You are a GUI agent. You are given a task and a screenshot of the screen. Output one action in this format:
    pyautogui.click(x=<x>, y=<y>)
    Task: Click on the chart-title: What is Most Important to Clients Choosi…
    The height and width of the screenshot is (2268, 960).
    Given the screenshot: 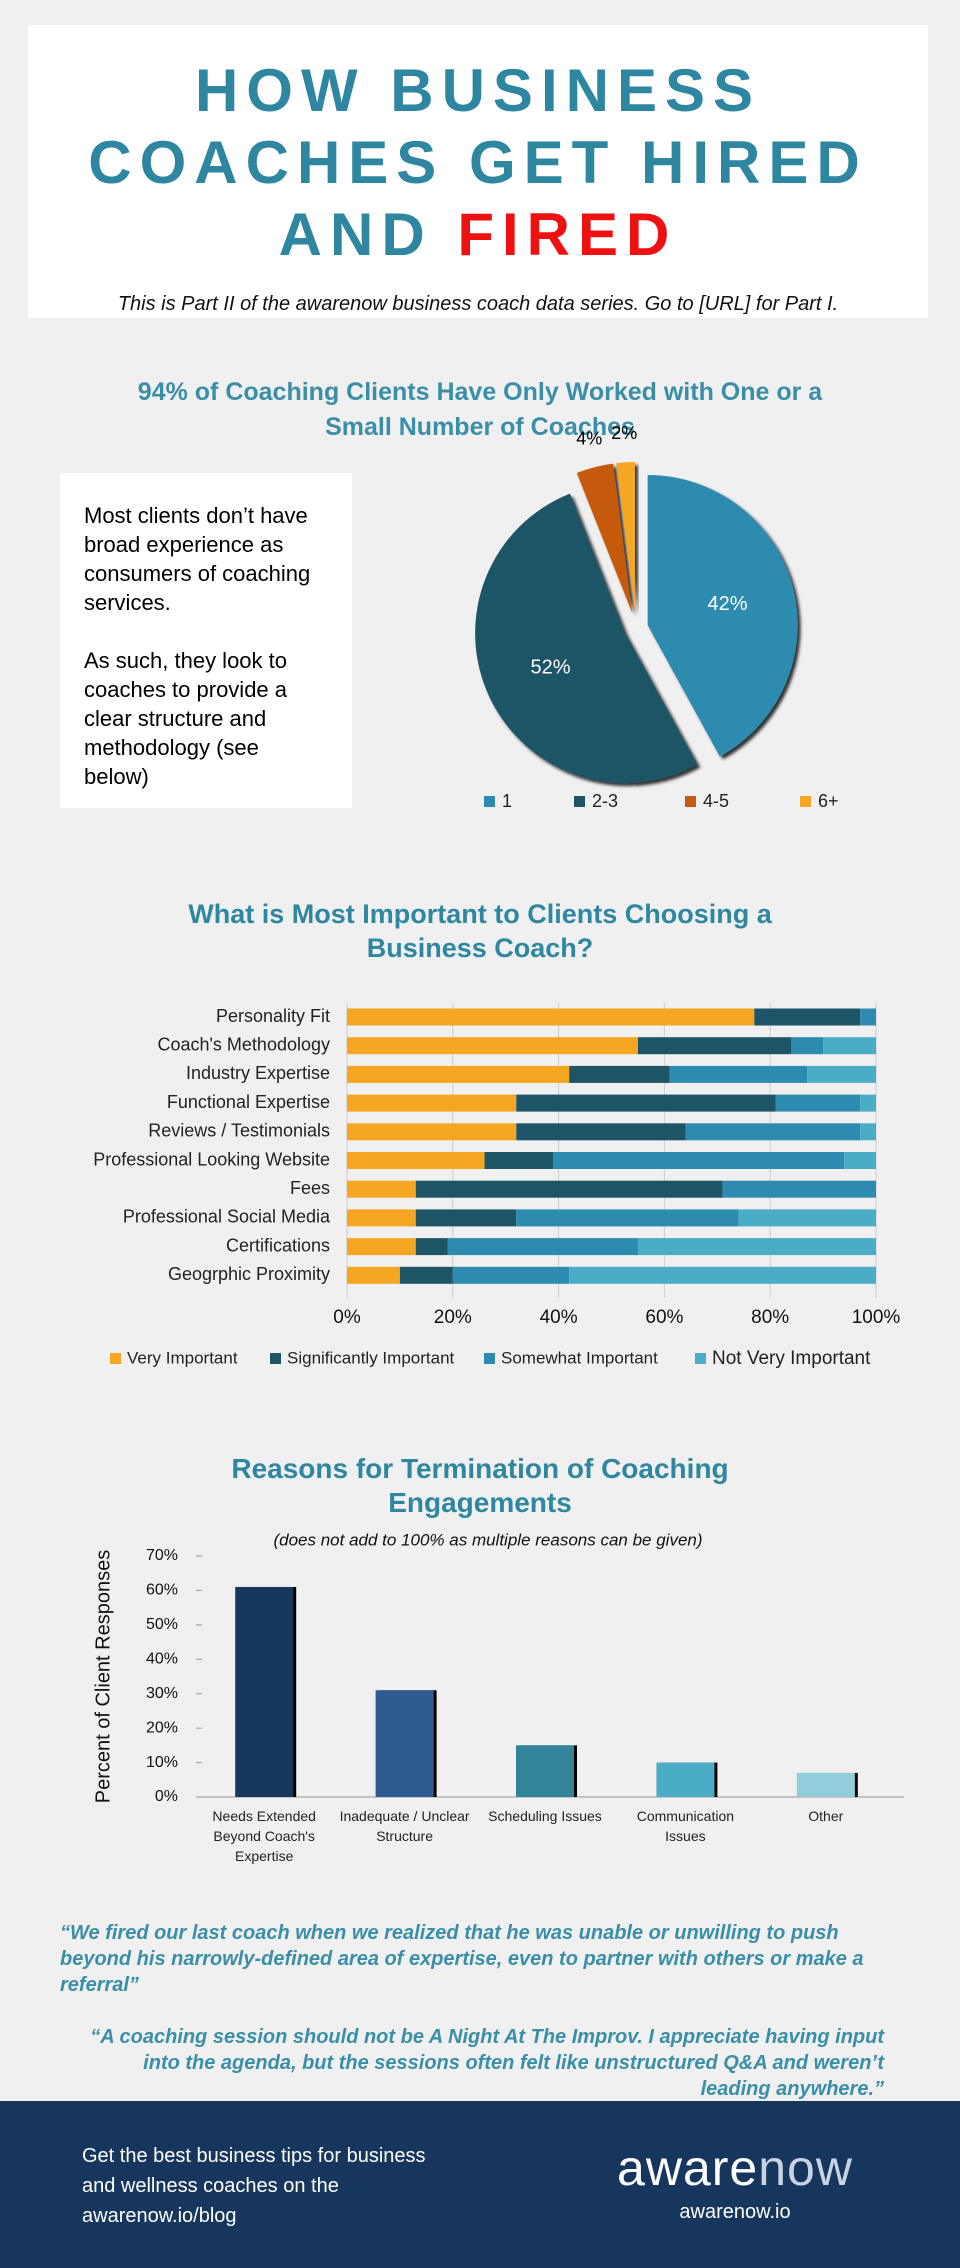 What is the action you would take?
    pyautogui.click(x=480, y=931)
    